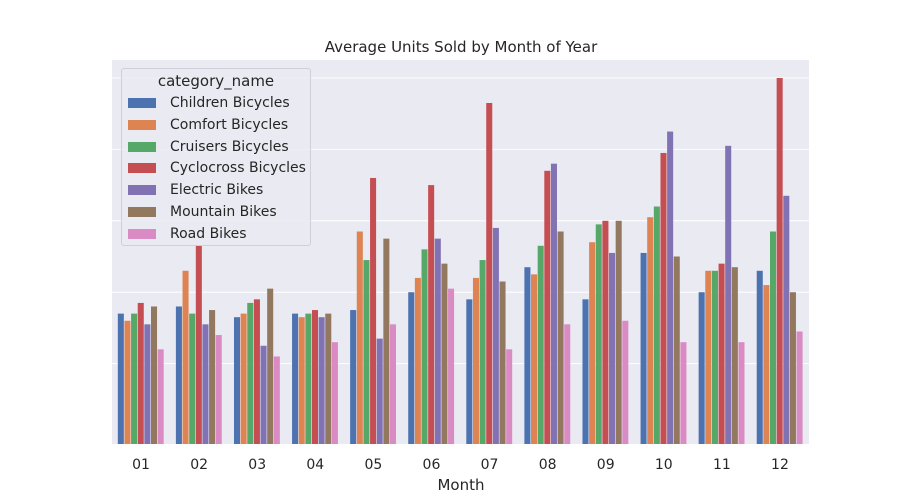 This screenshot has width=900, height=504. Describe the element at coordinates (606, 465) in the screenshot. I see `x-tick-label-09: 09` at that location.